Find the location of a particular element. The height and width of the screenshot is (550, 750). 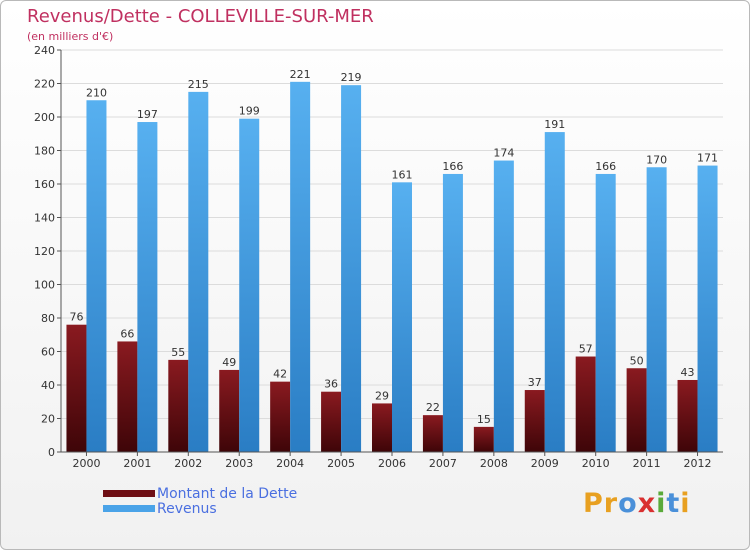

data-label-revenus: 215 is located at coordinates (198, 84).